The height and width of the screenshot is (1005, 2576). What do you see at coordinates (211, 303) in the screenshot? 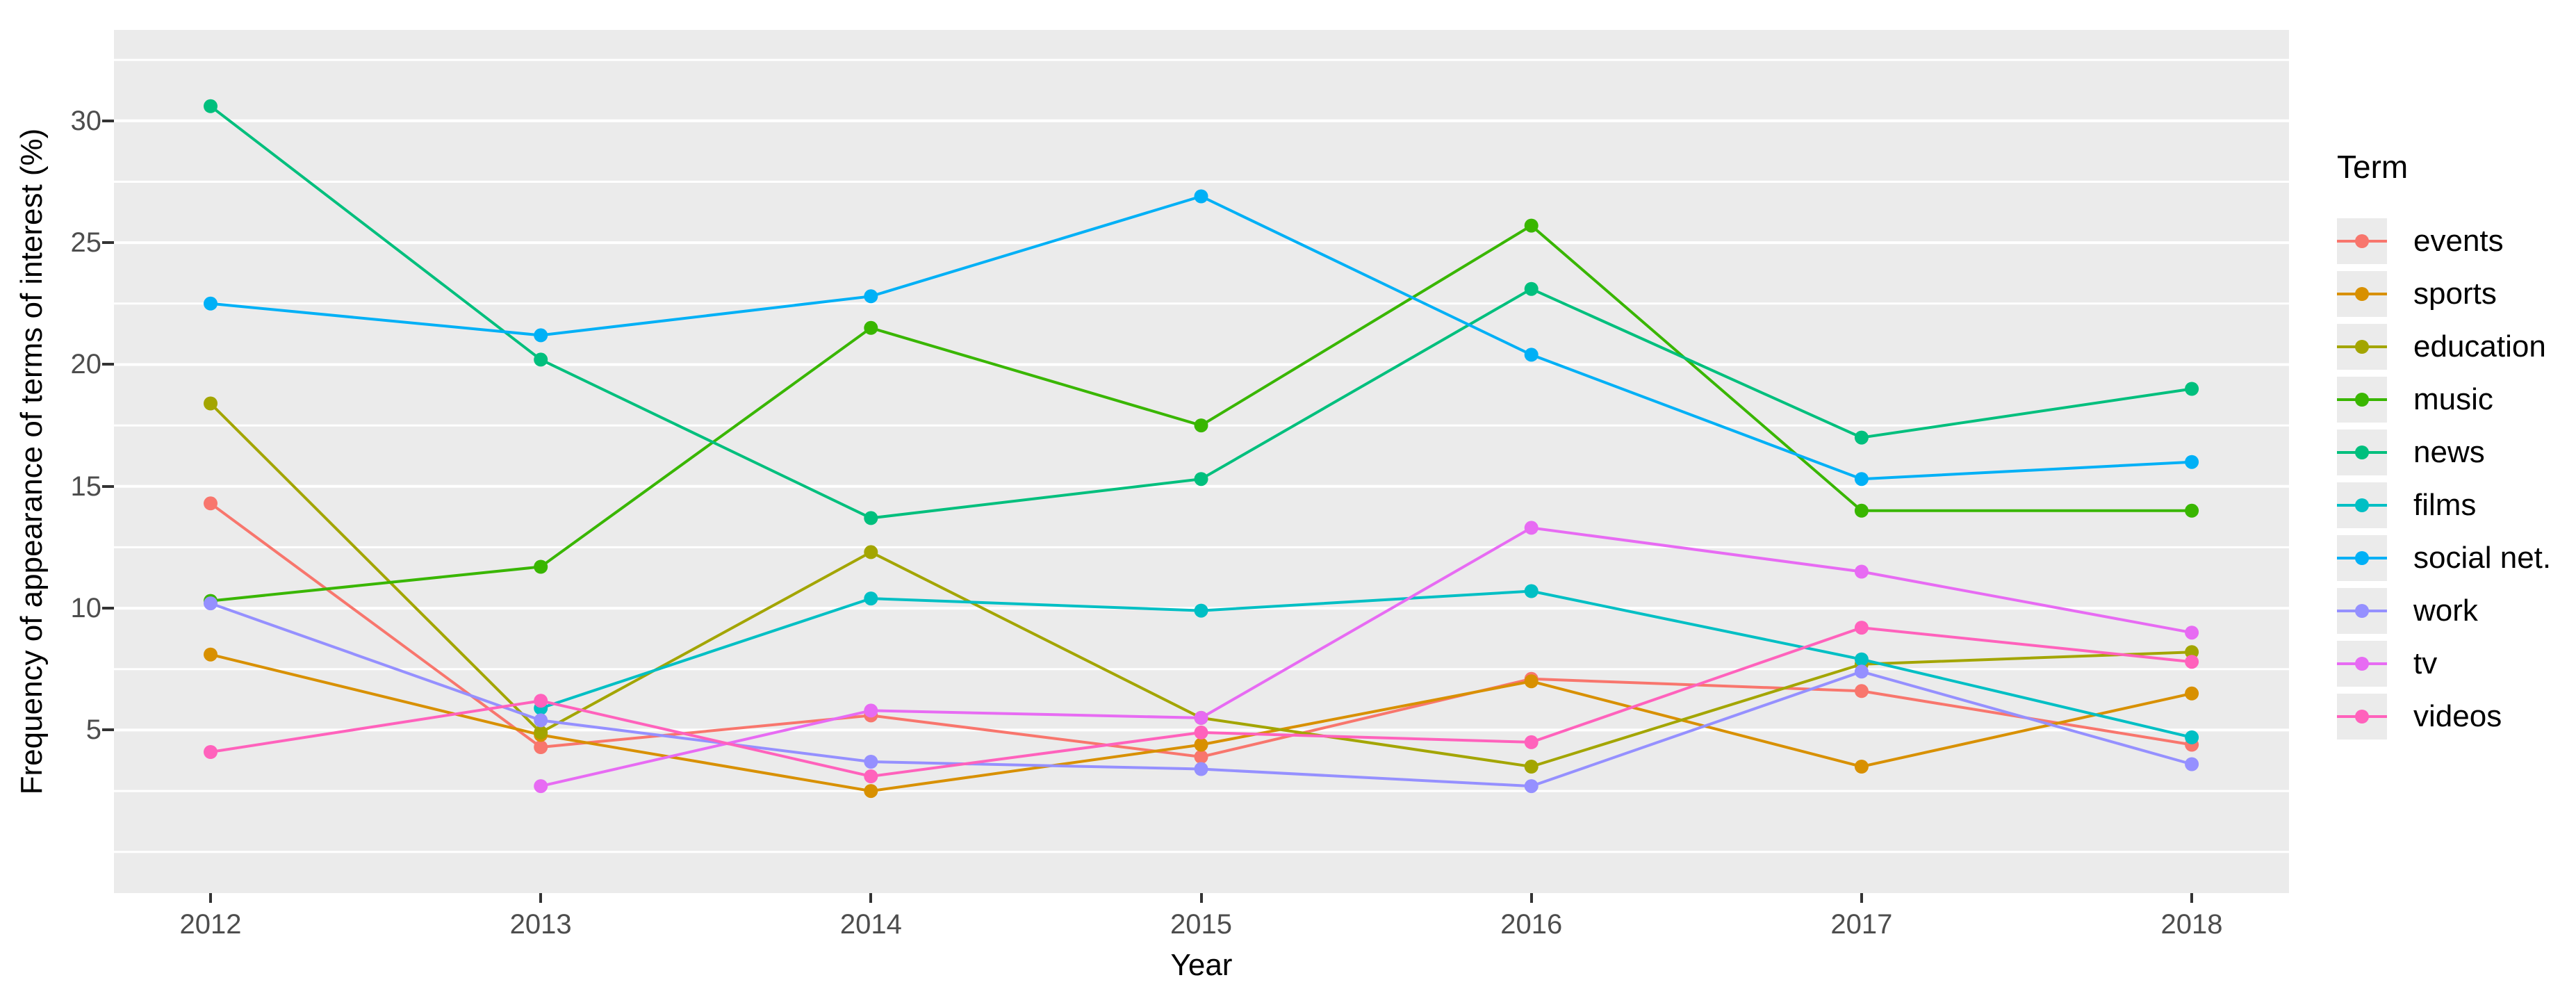
I see `series-point-social-net--2012` at bounding box center [211, 303].